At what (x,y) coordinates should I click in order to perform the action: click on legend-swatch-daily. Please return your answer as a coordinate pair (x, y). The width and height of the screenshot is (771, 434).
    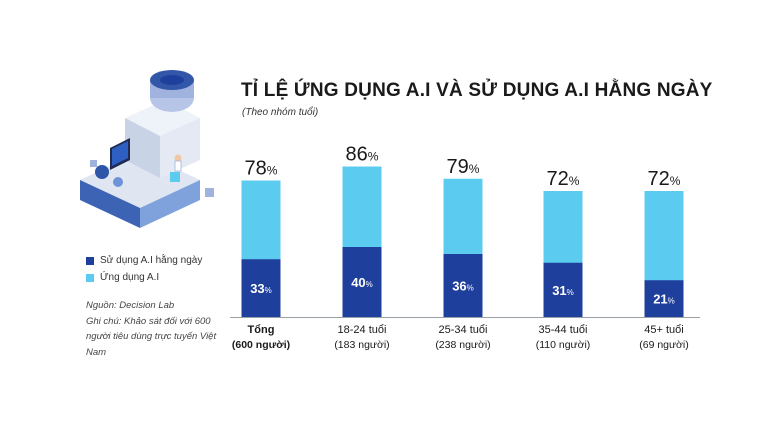
    Looking at the image, I should click on (90, 260).